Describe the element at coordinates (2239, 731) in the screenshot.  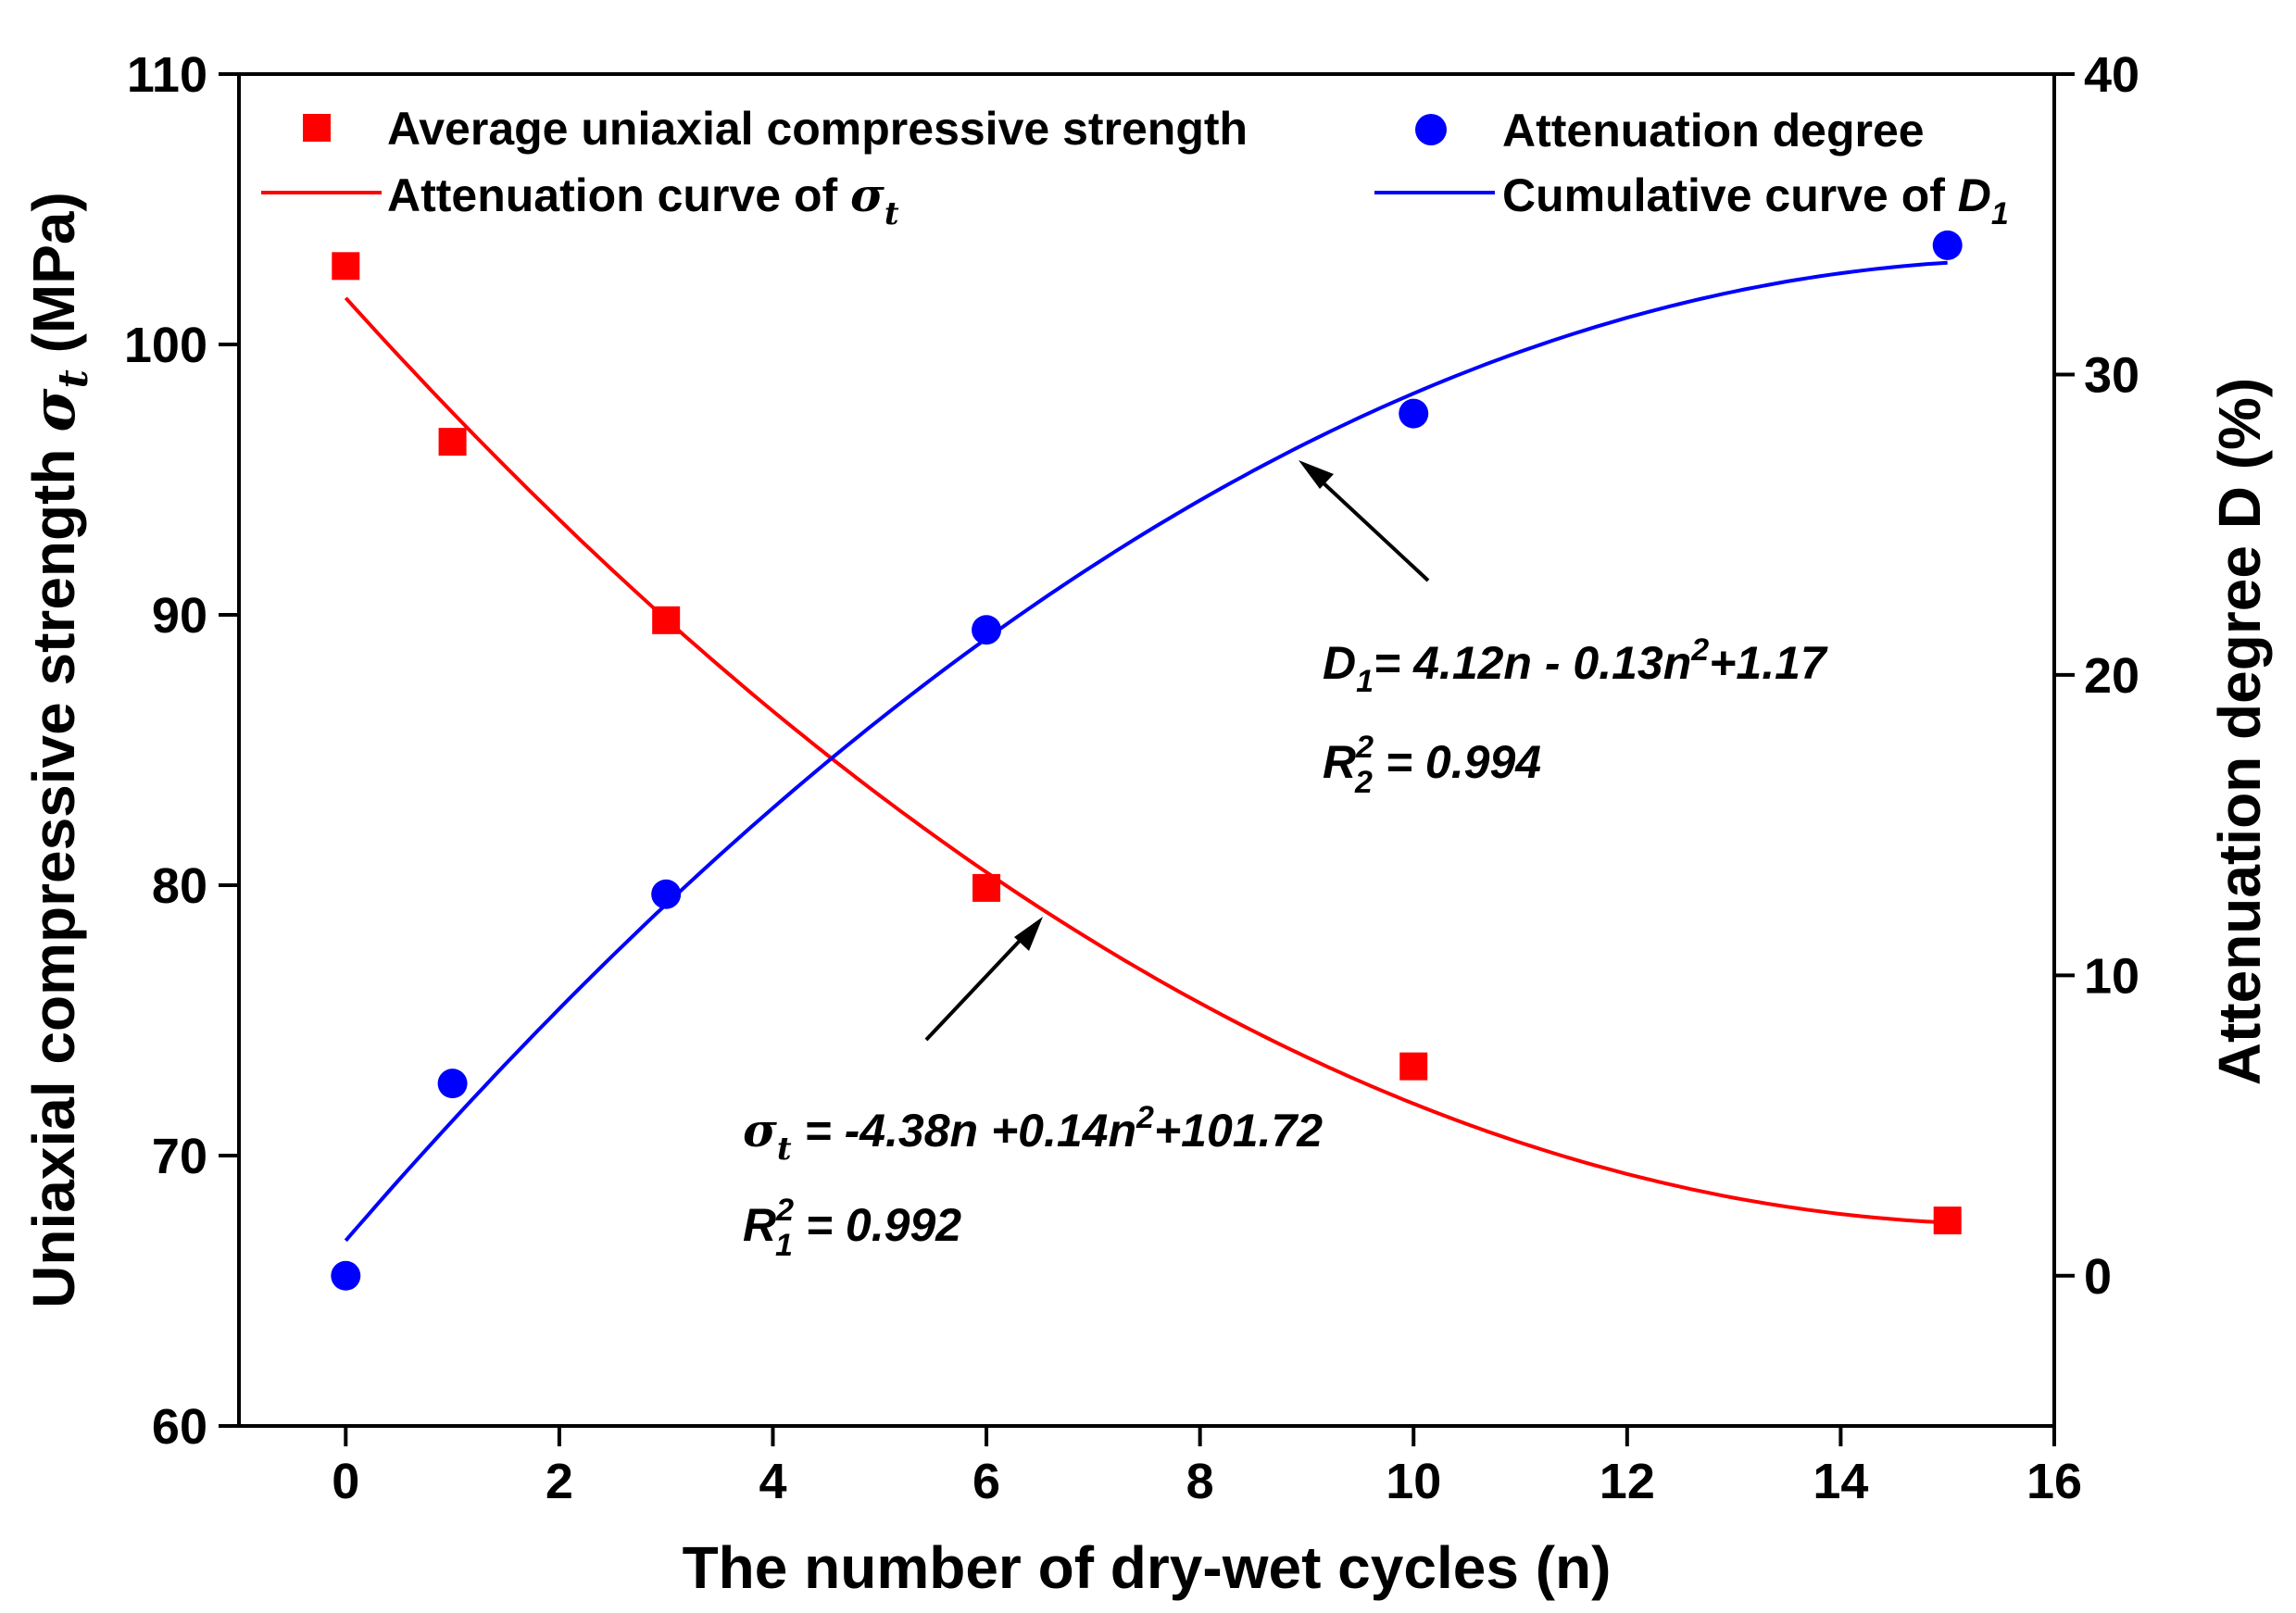
I see `right-y-axis-title: Attenuation degree D (%)` at that location.